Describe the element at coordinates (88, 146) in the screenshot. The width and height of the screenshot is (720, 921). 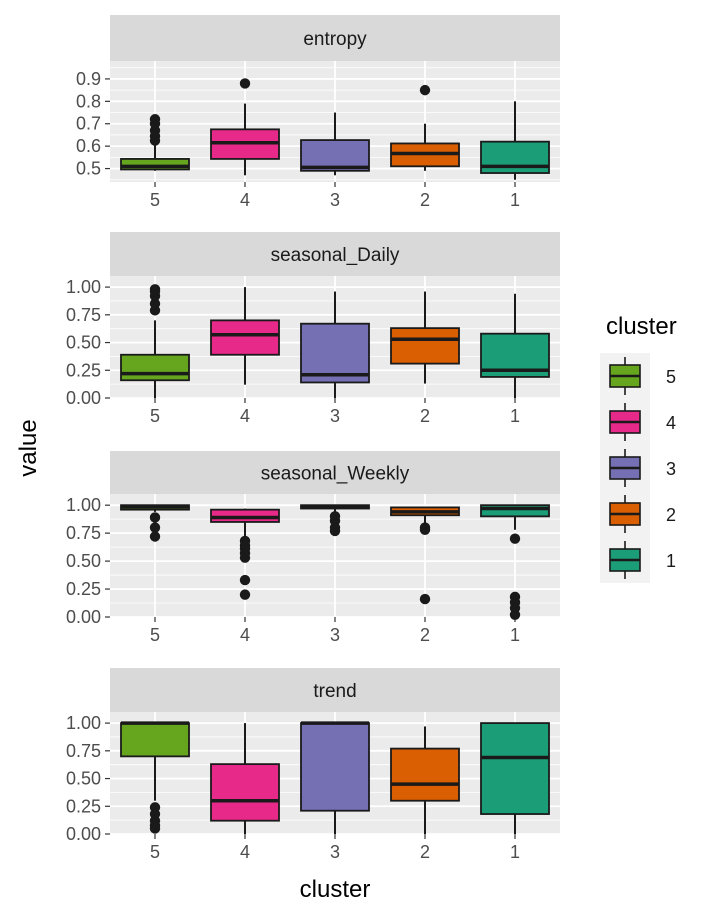
I see `y-tick-label: 0.6` at that location.